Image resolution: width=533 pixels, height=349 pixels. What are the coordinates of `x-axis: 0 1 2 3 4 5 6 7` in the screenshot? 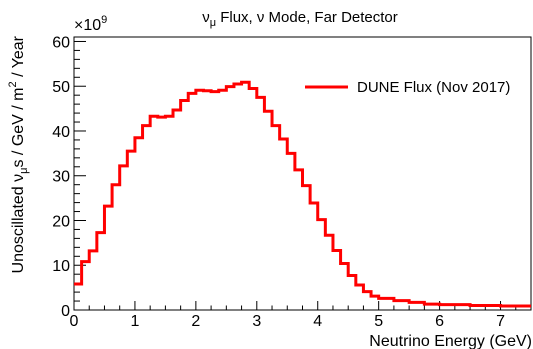 It's located at (301, 315).